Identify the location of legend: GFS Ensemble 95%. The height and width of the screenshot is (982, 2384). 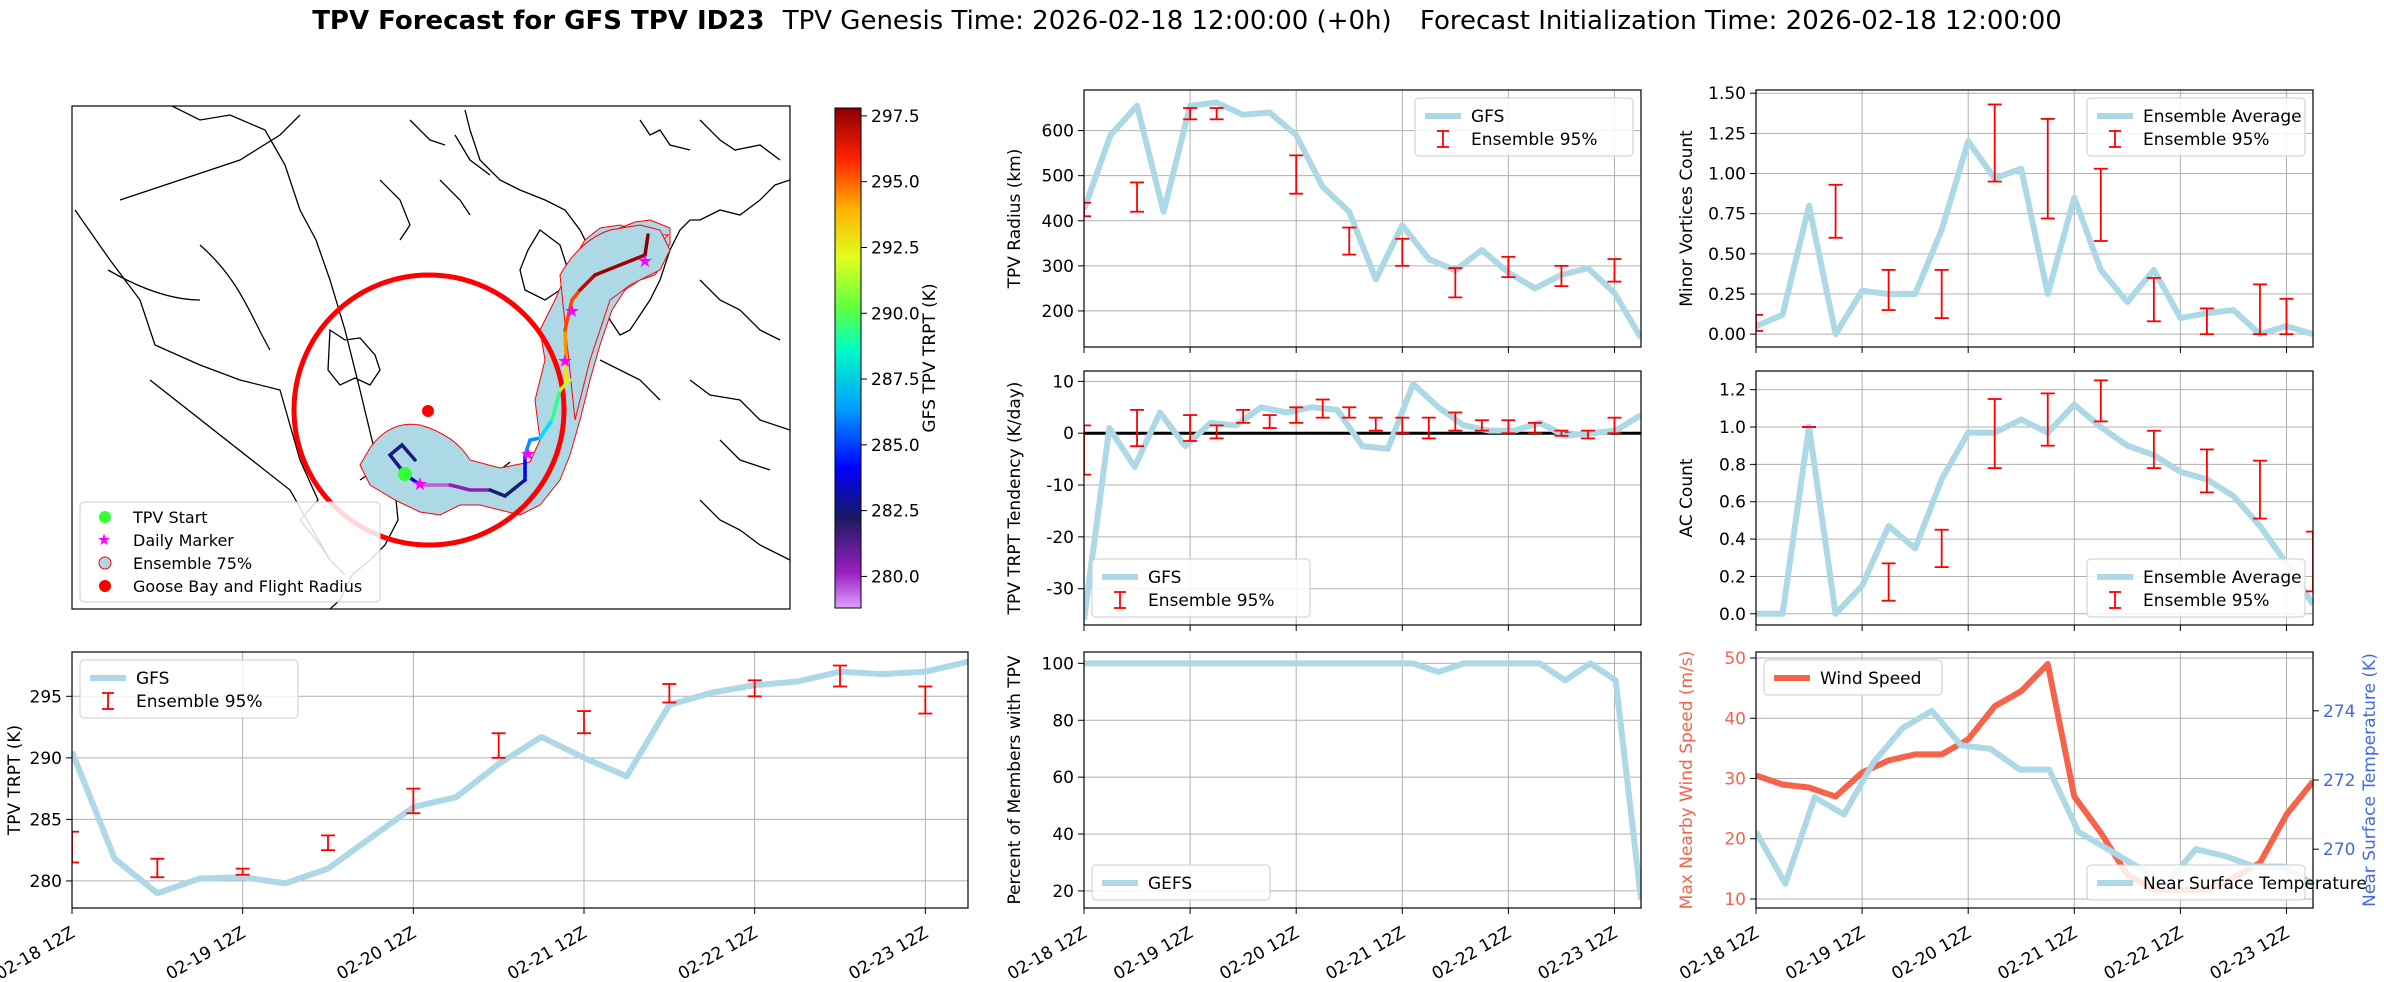
(1524, 127).